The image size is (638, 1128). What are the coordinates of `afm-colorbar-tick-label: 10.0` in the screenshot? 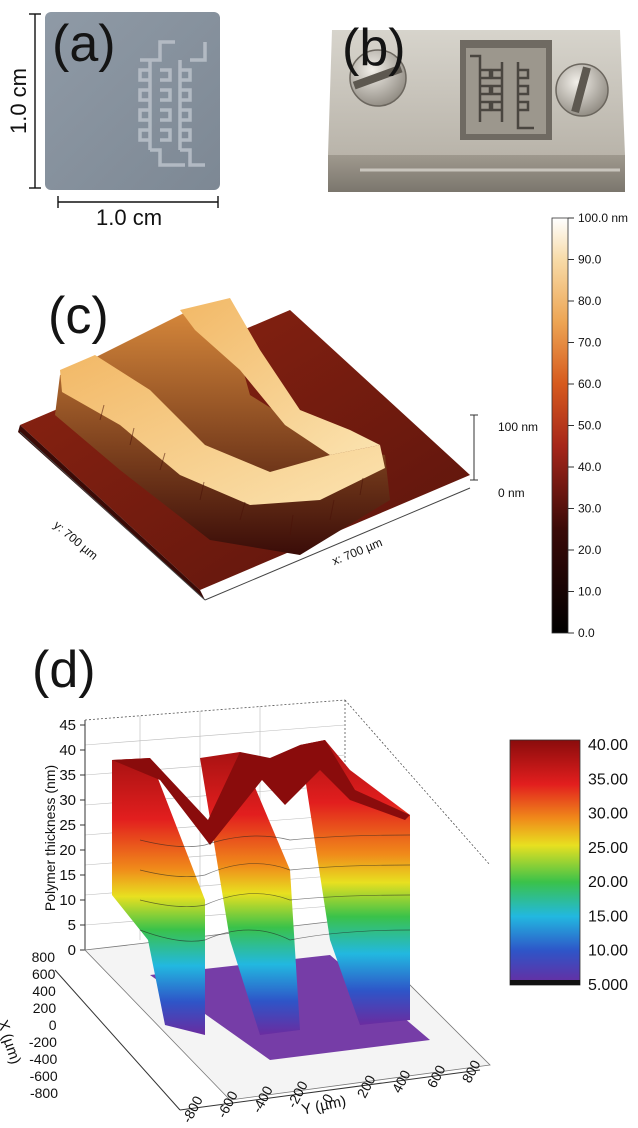 It's located at (590, 592).